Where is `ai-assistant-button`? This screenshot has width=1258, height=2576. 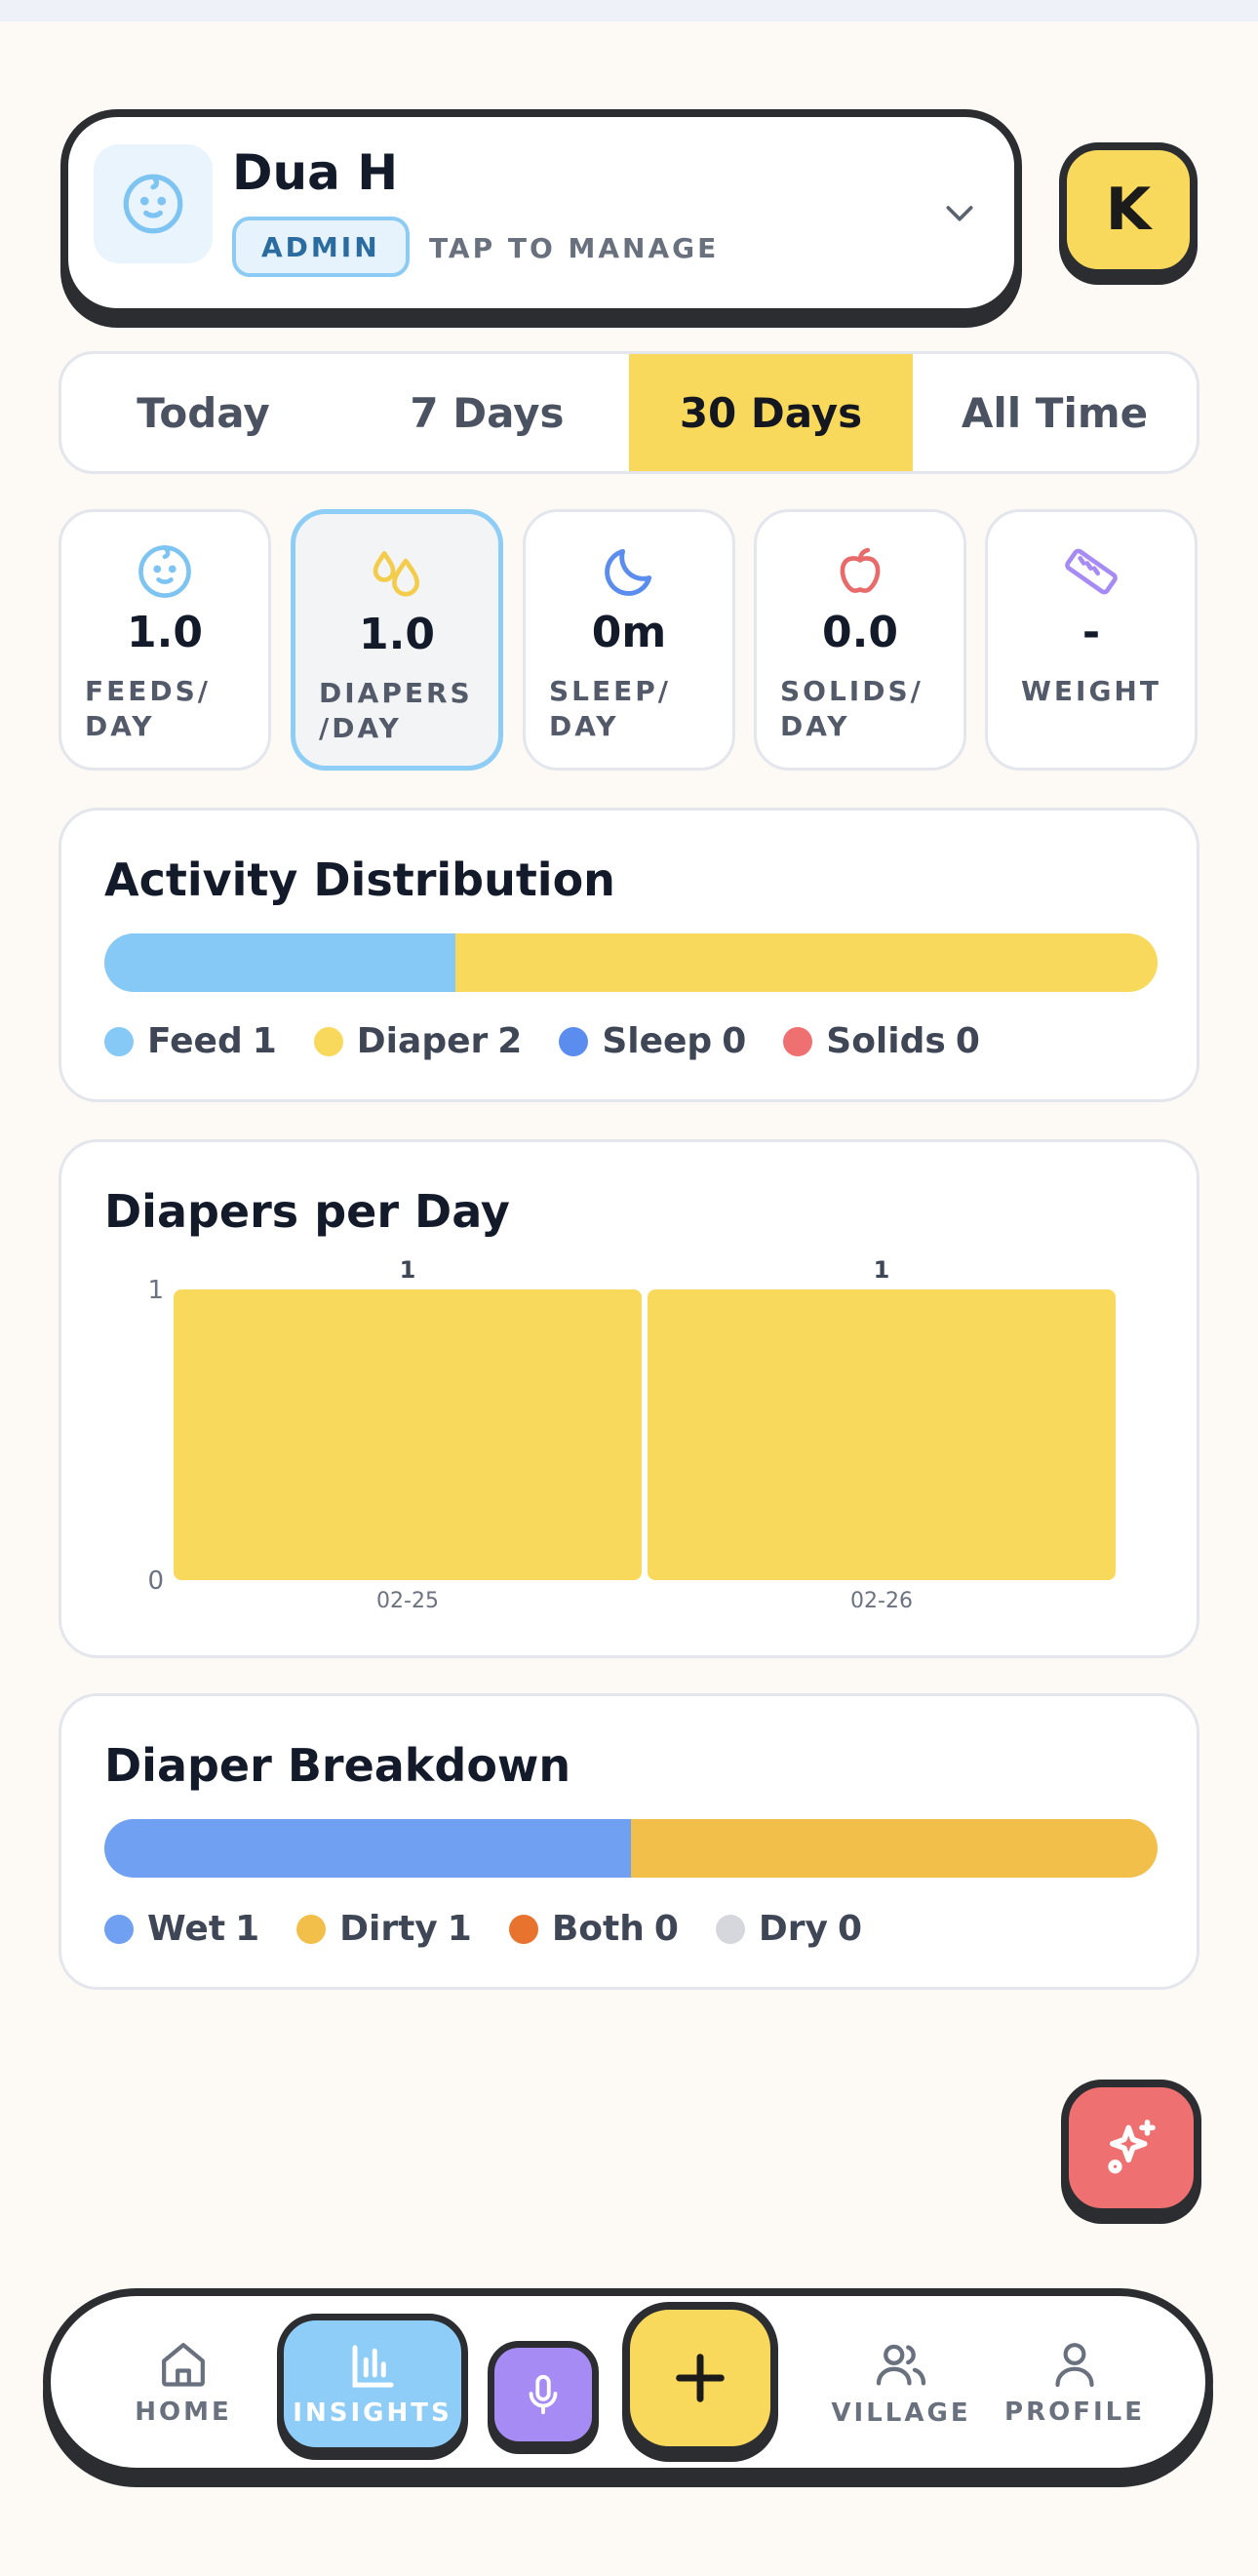
ai-assistant-button is located at coordinates (1131, 2148).